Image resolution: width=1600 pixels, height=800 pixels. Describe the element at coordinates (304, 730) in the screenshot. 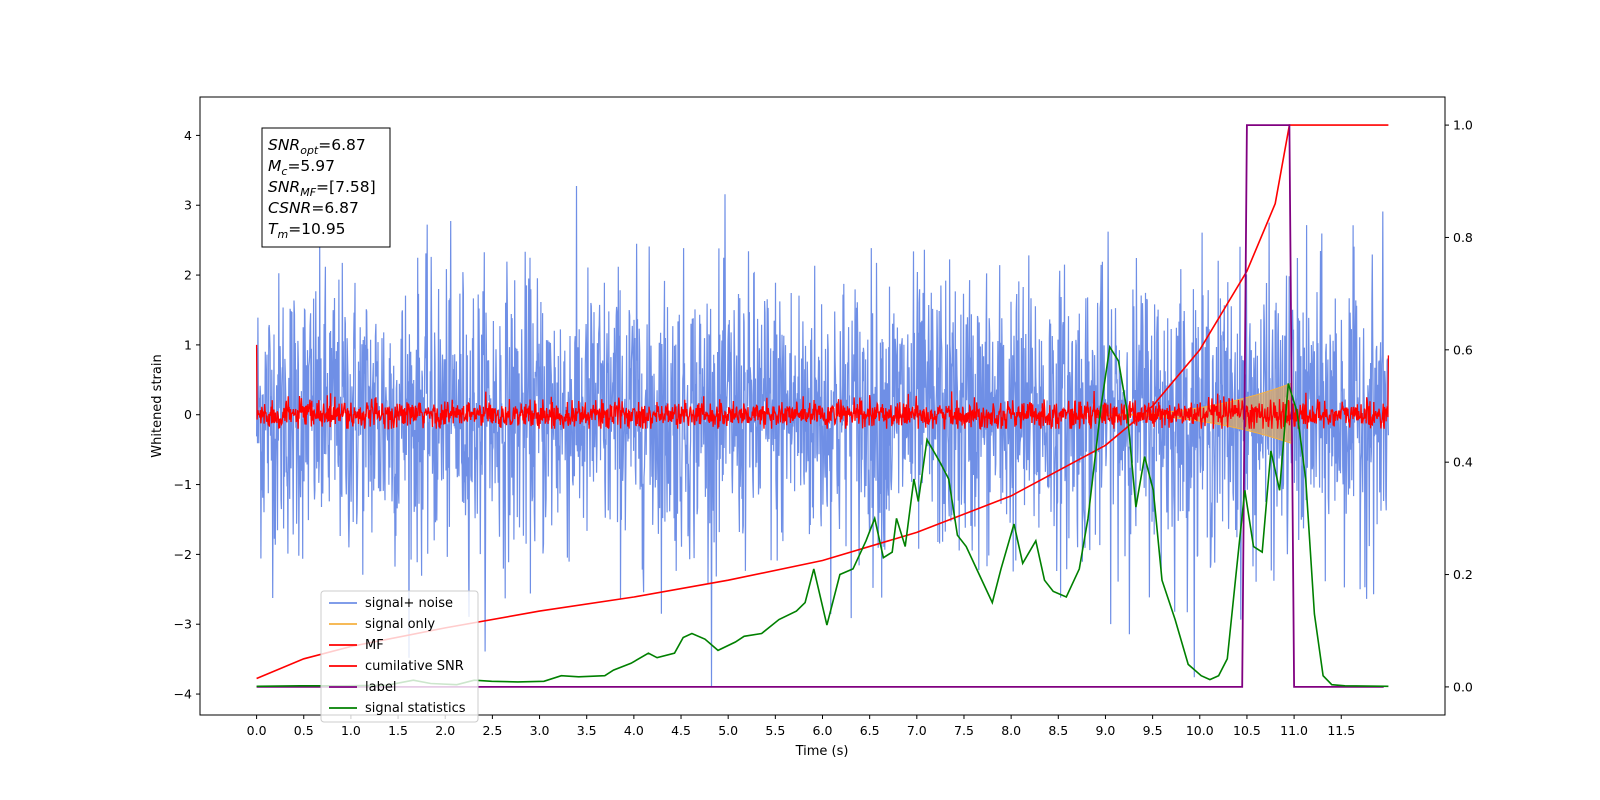

I see `x-tick-label: 0.5` at that location.